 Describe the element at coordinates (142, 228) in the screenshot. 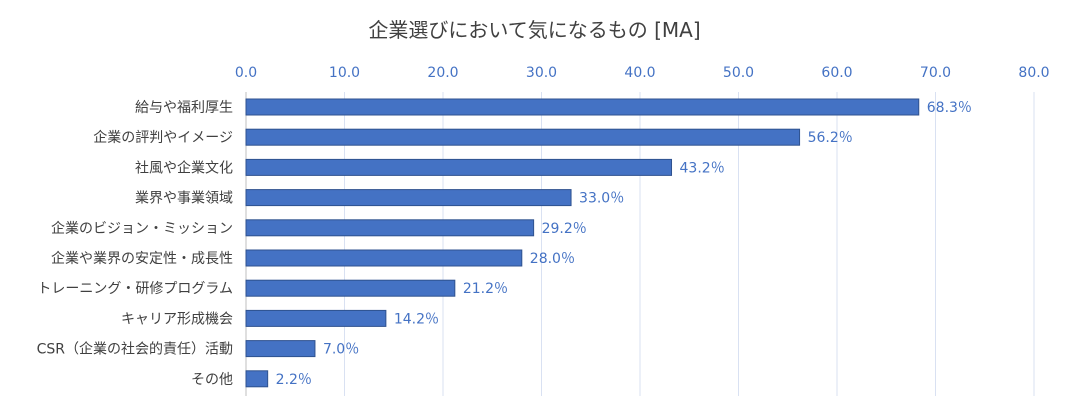

I see `category-label: 企業のビジョン・ミッション` at that location.